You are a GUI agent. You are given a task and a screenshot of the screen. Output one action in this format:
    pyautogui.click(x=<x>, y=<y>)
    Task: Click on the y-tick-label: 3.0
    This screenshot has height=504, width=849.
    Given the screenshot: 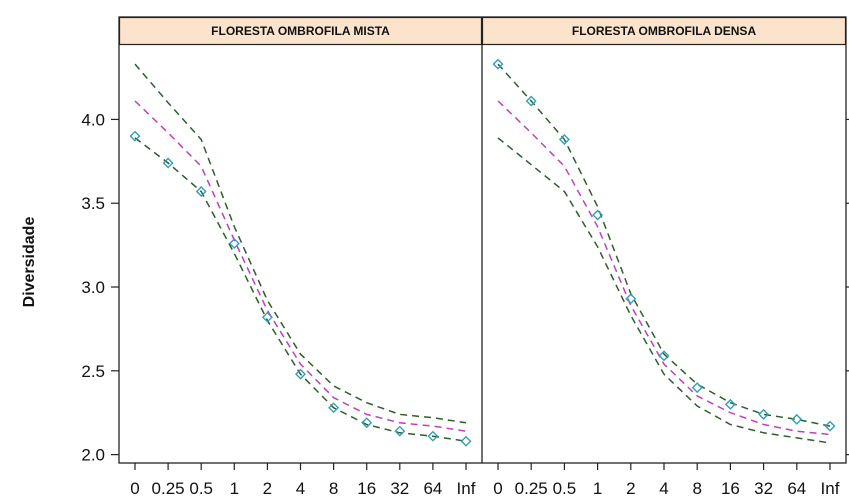 What is the action you would take?
    pyautogui.click(x=93, y=287)
    